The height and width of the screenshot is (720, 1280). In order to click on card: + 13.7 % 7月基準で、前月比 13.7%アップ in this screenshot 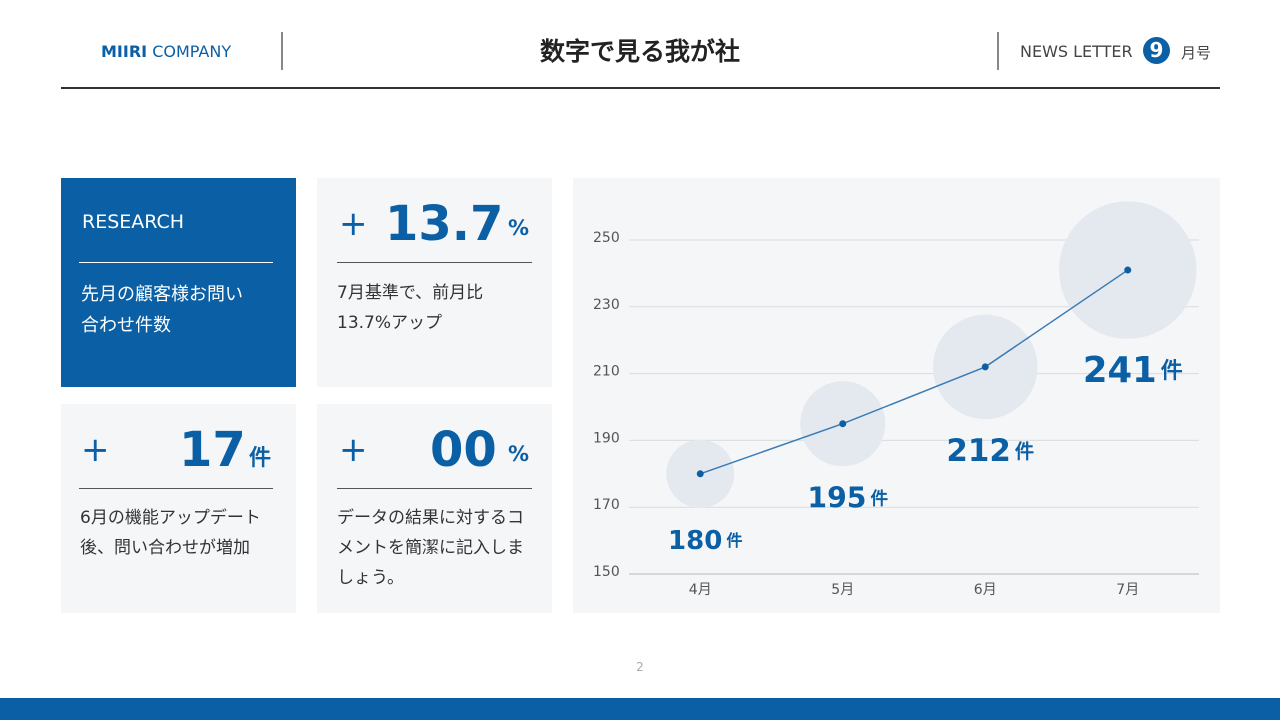, I will do `click(434, 282)`.